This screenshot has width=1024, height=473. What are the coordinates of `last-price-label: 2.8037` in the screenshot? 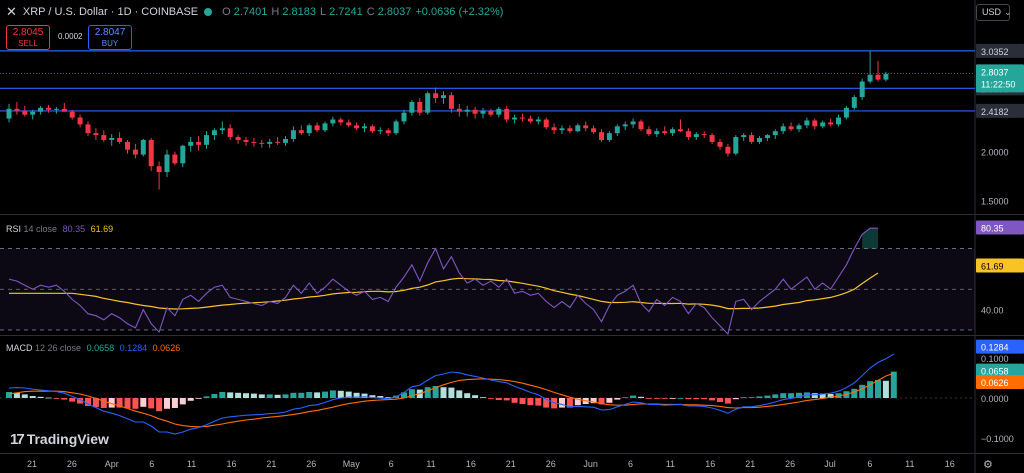 It's located at (995, 72).